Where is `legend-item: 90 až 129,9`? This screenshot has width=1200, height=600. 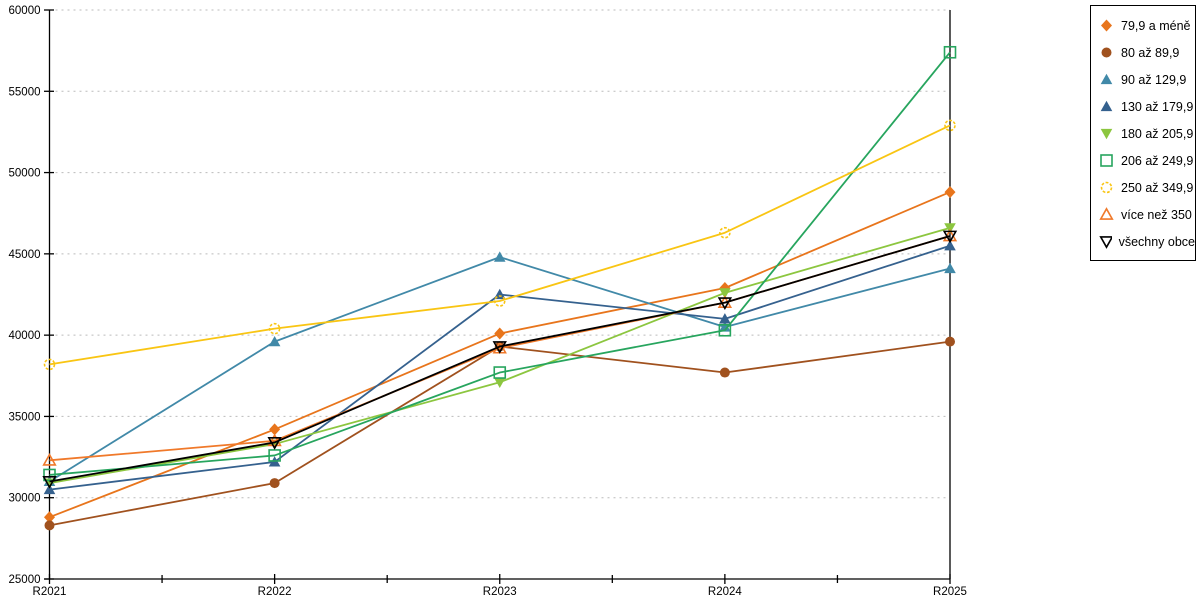 legend-item: 90 až 129,9 is located at coordinates (1143, 79).